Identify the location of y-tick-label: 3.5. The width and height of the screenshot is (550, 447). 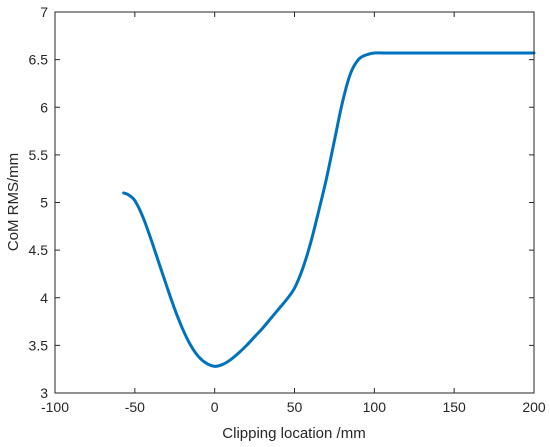
(39, 345).